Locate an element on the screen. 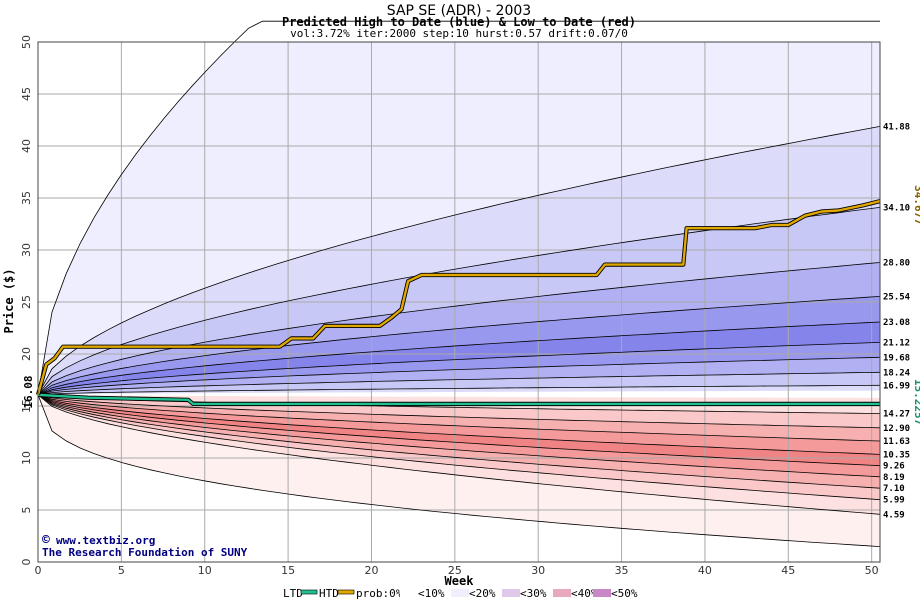  y-tick-label-1: 5 is located at coordinates (26, 510).